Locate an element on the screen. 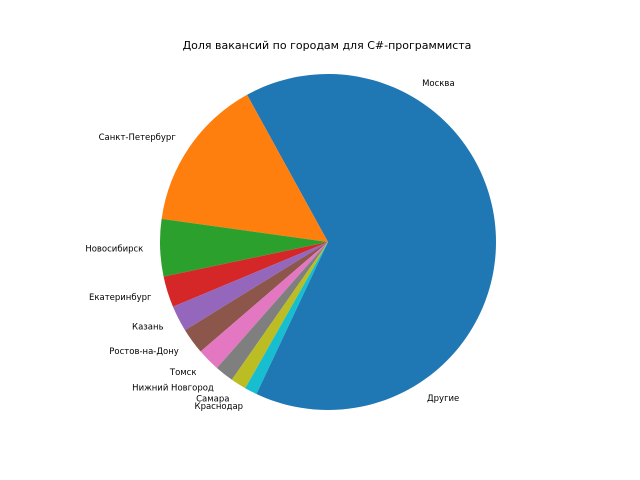 The width and height of the screenshot is (640, 480). pie-label-2: Новосибирск is located at coordinates (114, 249).